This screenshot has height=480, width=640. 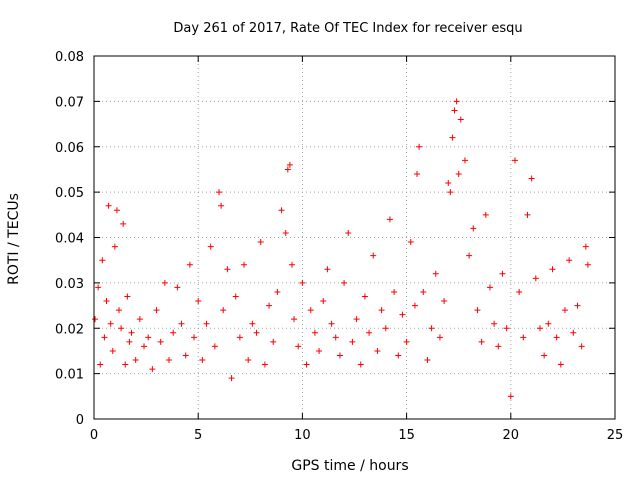 What do you see at coordinates (94, 435) in the screenshot?
I see `x-tick-label: 0` at bounding box center [94, 435].